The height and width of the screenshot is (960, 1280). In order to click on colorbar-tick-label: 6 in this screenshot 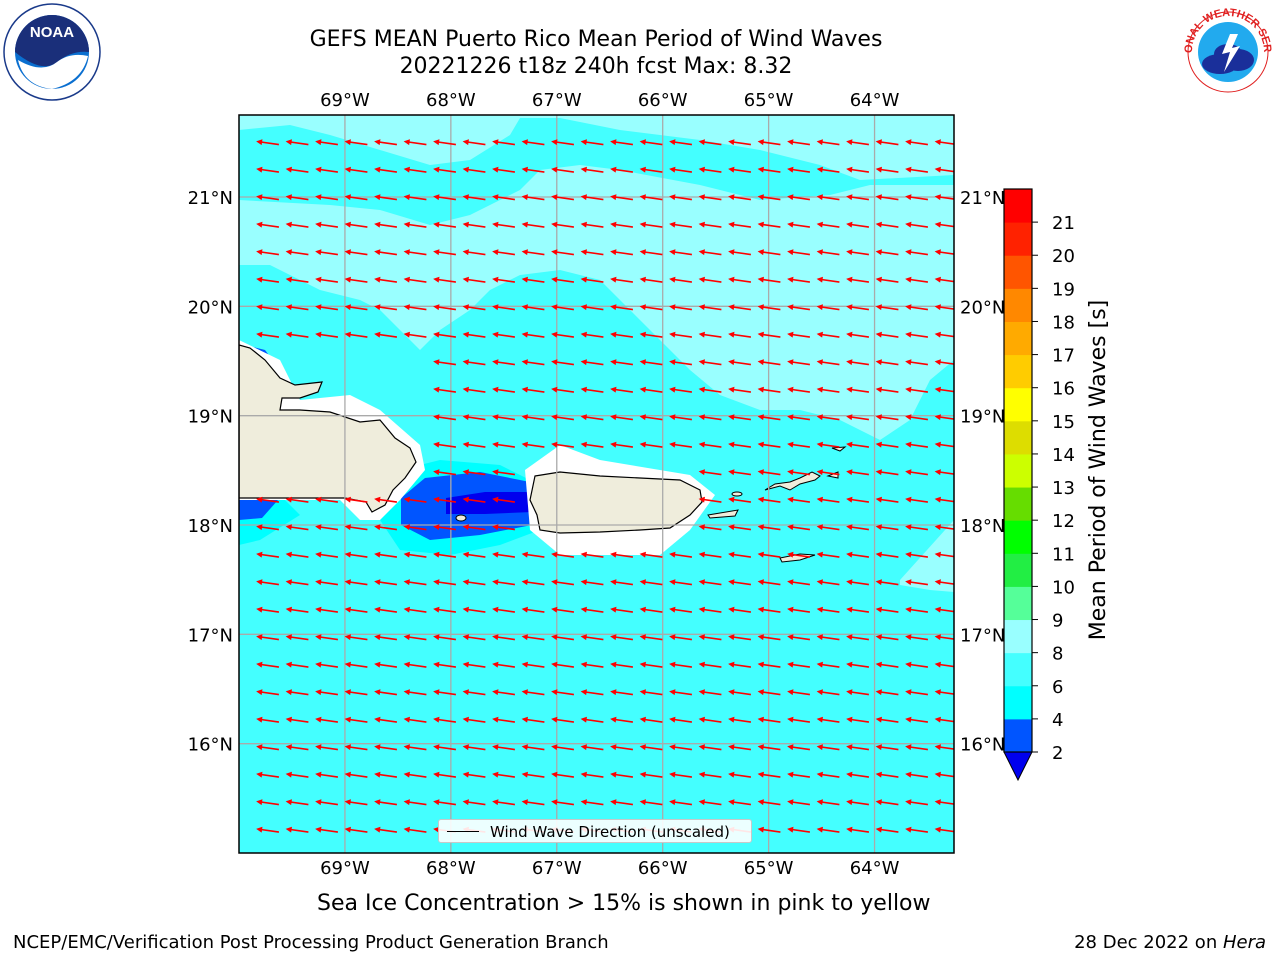, I will do `click(1057, 687)`.